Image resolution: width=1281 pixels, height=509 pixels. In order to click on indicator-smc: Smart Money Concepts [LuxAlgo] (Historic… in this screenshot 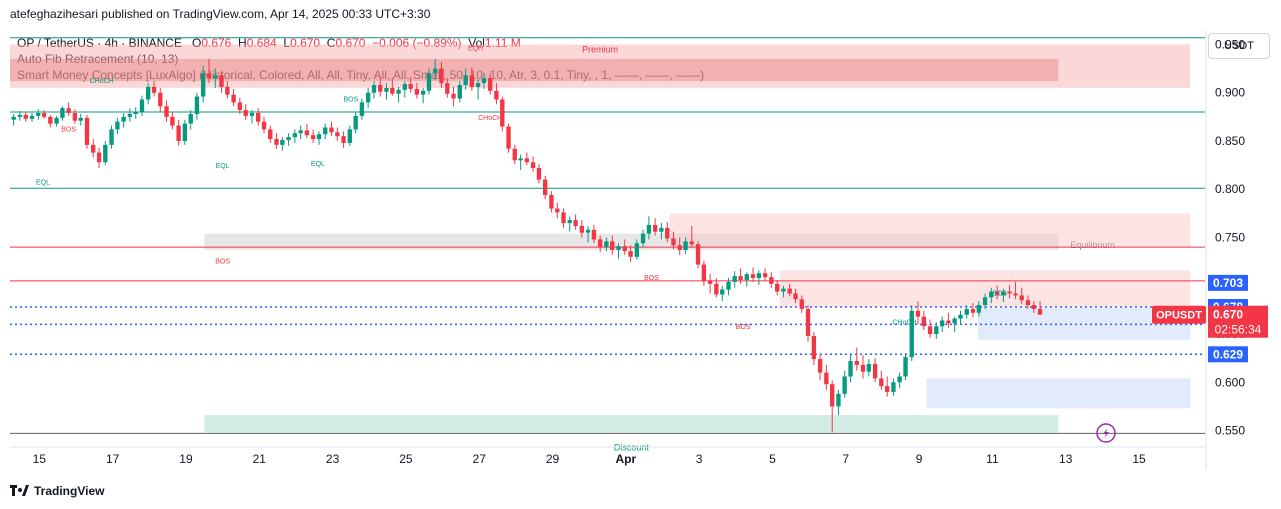, I will do `click(361, 75)`.